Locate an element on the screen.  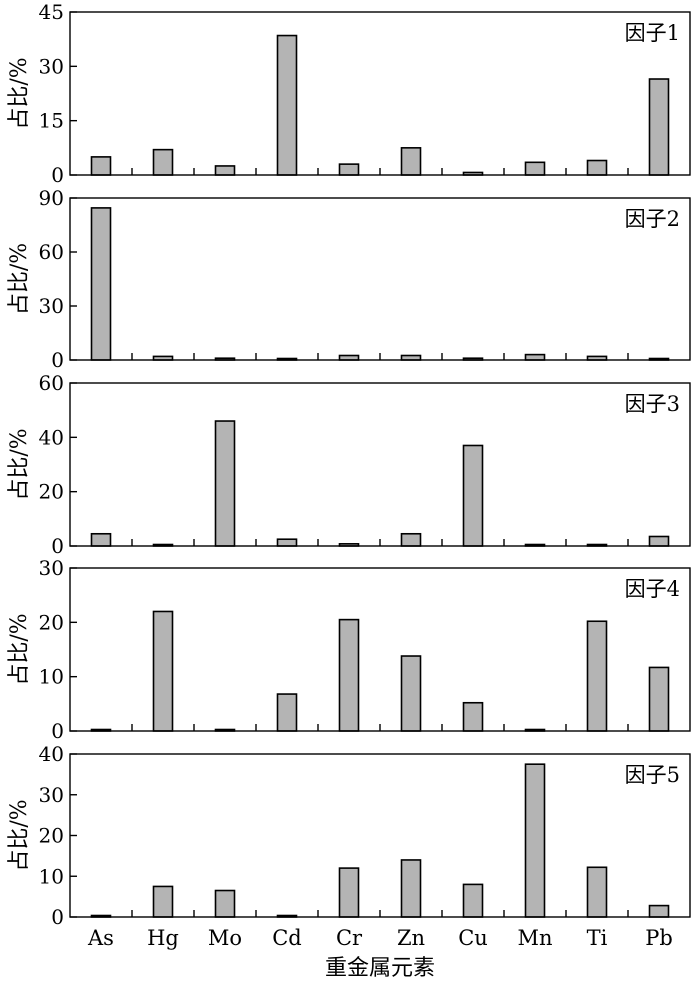
panel-title: 因子2 is located at coordinates (652, 219).